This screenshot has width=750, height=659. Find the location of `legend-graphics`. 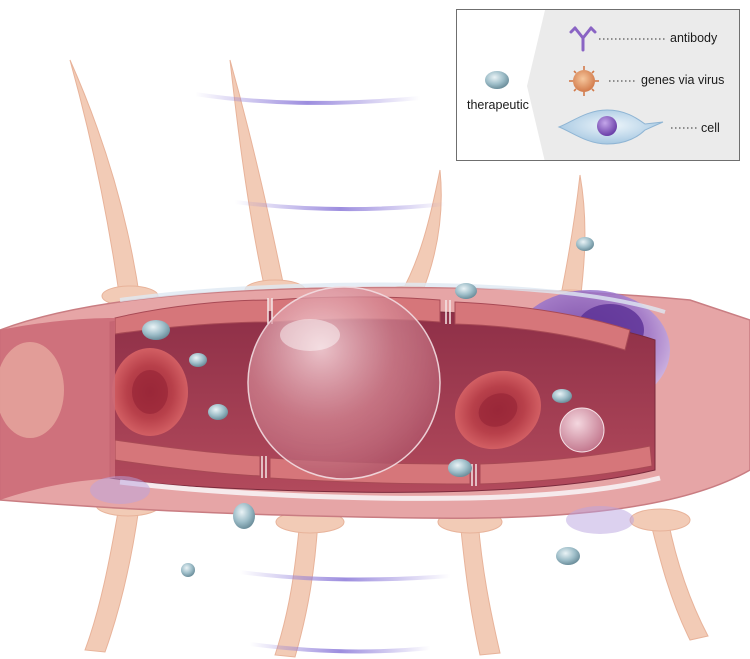

legend-graphics is located at coordinates (612, 85).